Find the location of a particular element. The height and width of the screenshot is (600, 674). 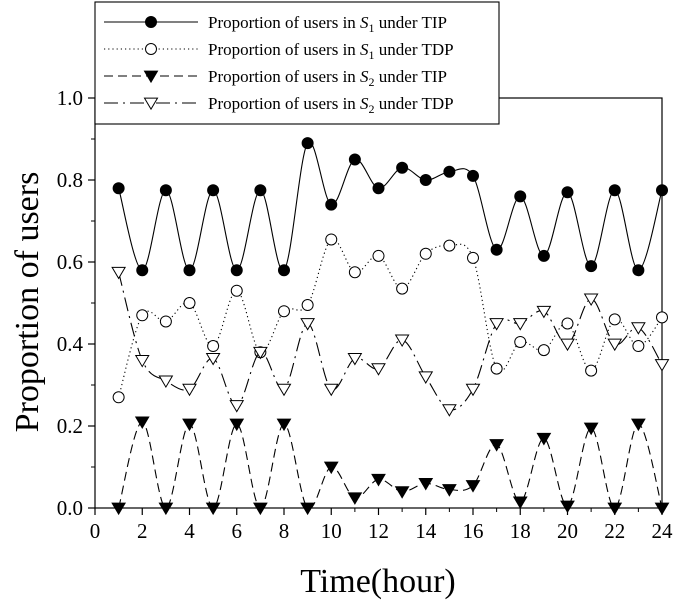

x-tick-label: 14 is located at coordinates (426, 531).